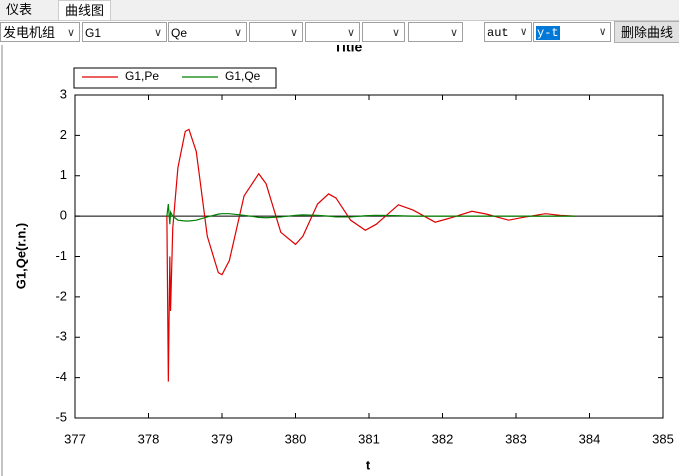  Describe the element at coordinates (20, 256) in the screenshot. I see `y-axis-label: G1,Qe(r.n.)` at that location.